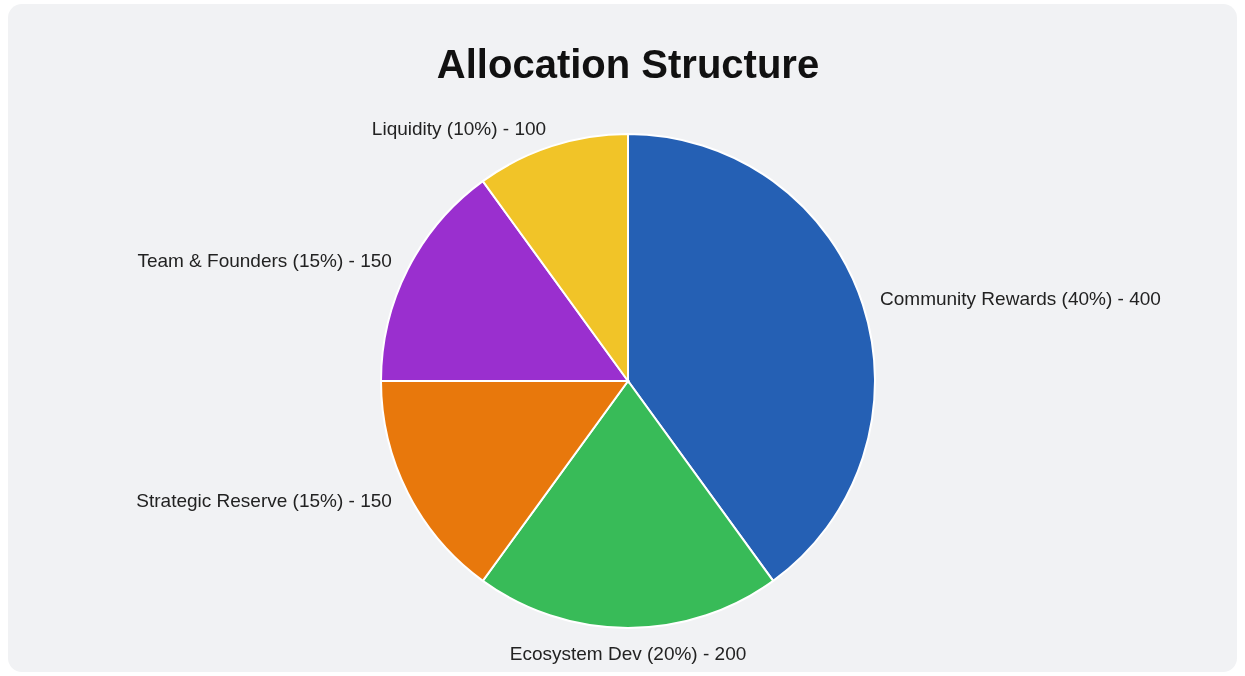 The width and height of the screenshot is (1245, 676). I want to click on slice-label: Team & Founders (15%) - 150, so click(264, 260).